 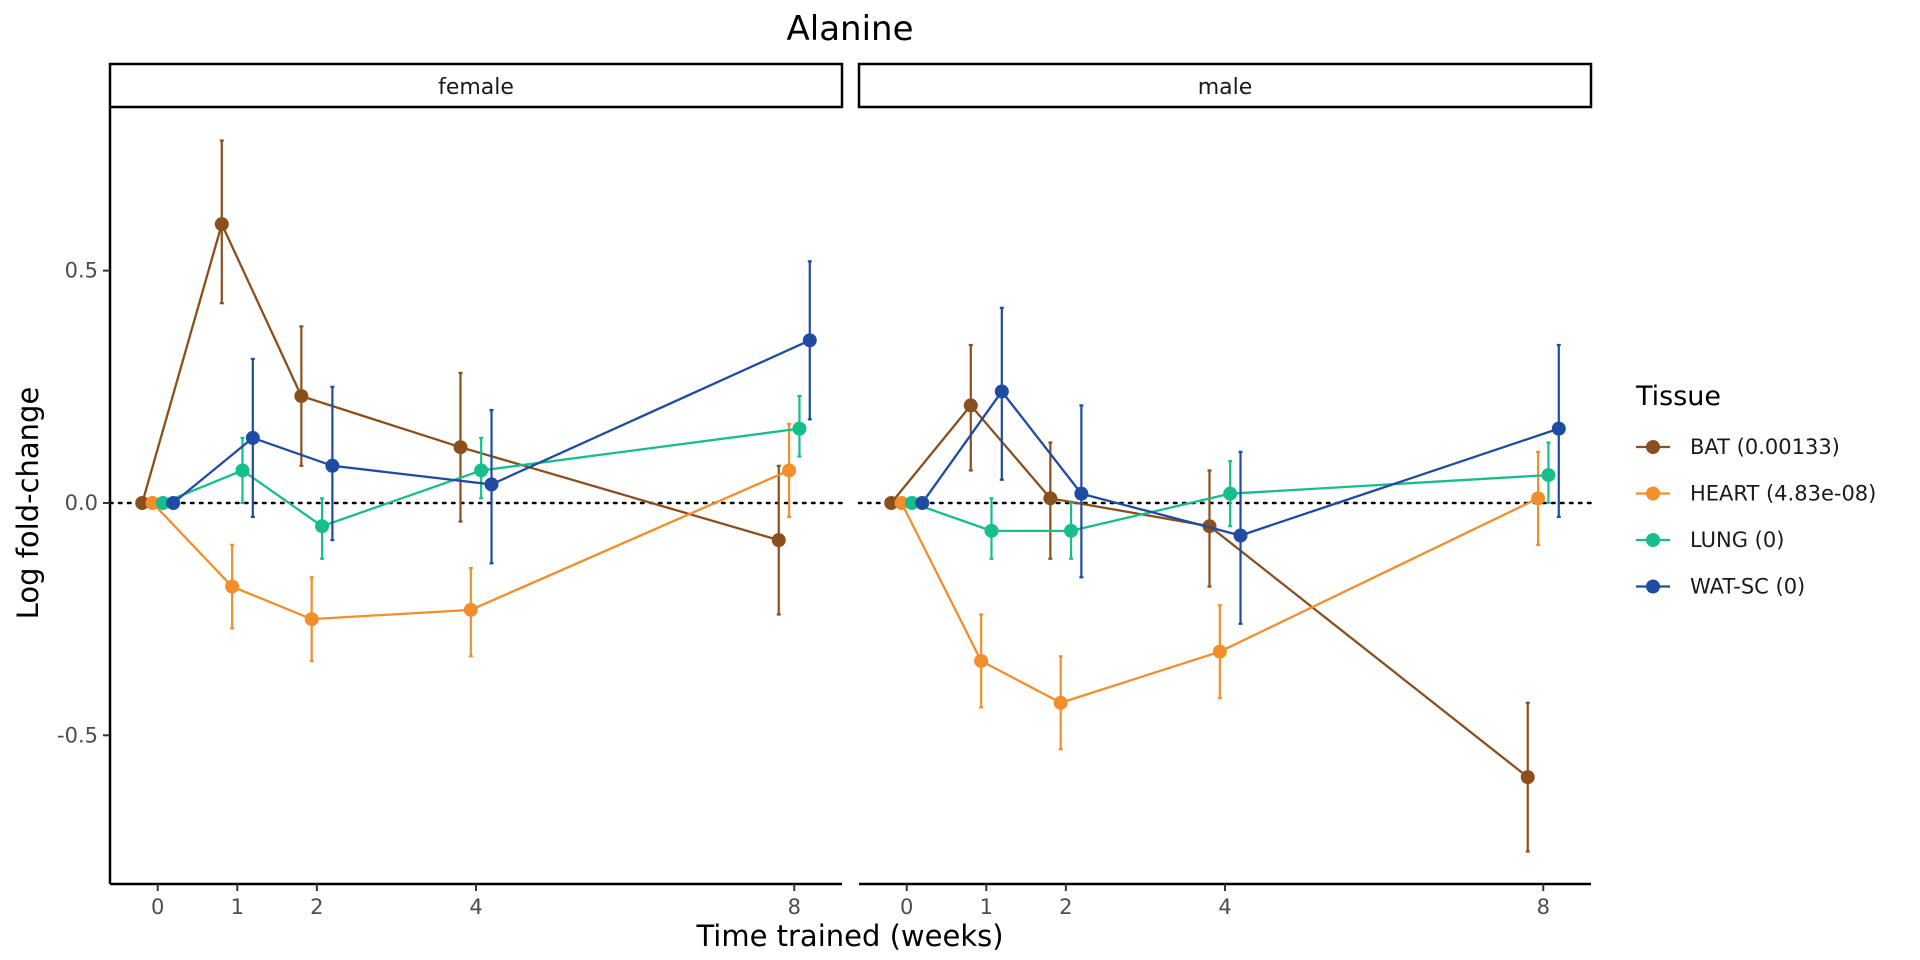 I want to click on y-tick-label: 0.5, so click(x=81, y=271).